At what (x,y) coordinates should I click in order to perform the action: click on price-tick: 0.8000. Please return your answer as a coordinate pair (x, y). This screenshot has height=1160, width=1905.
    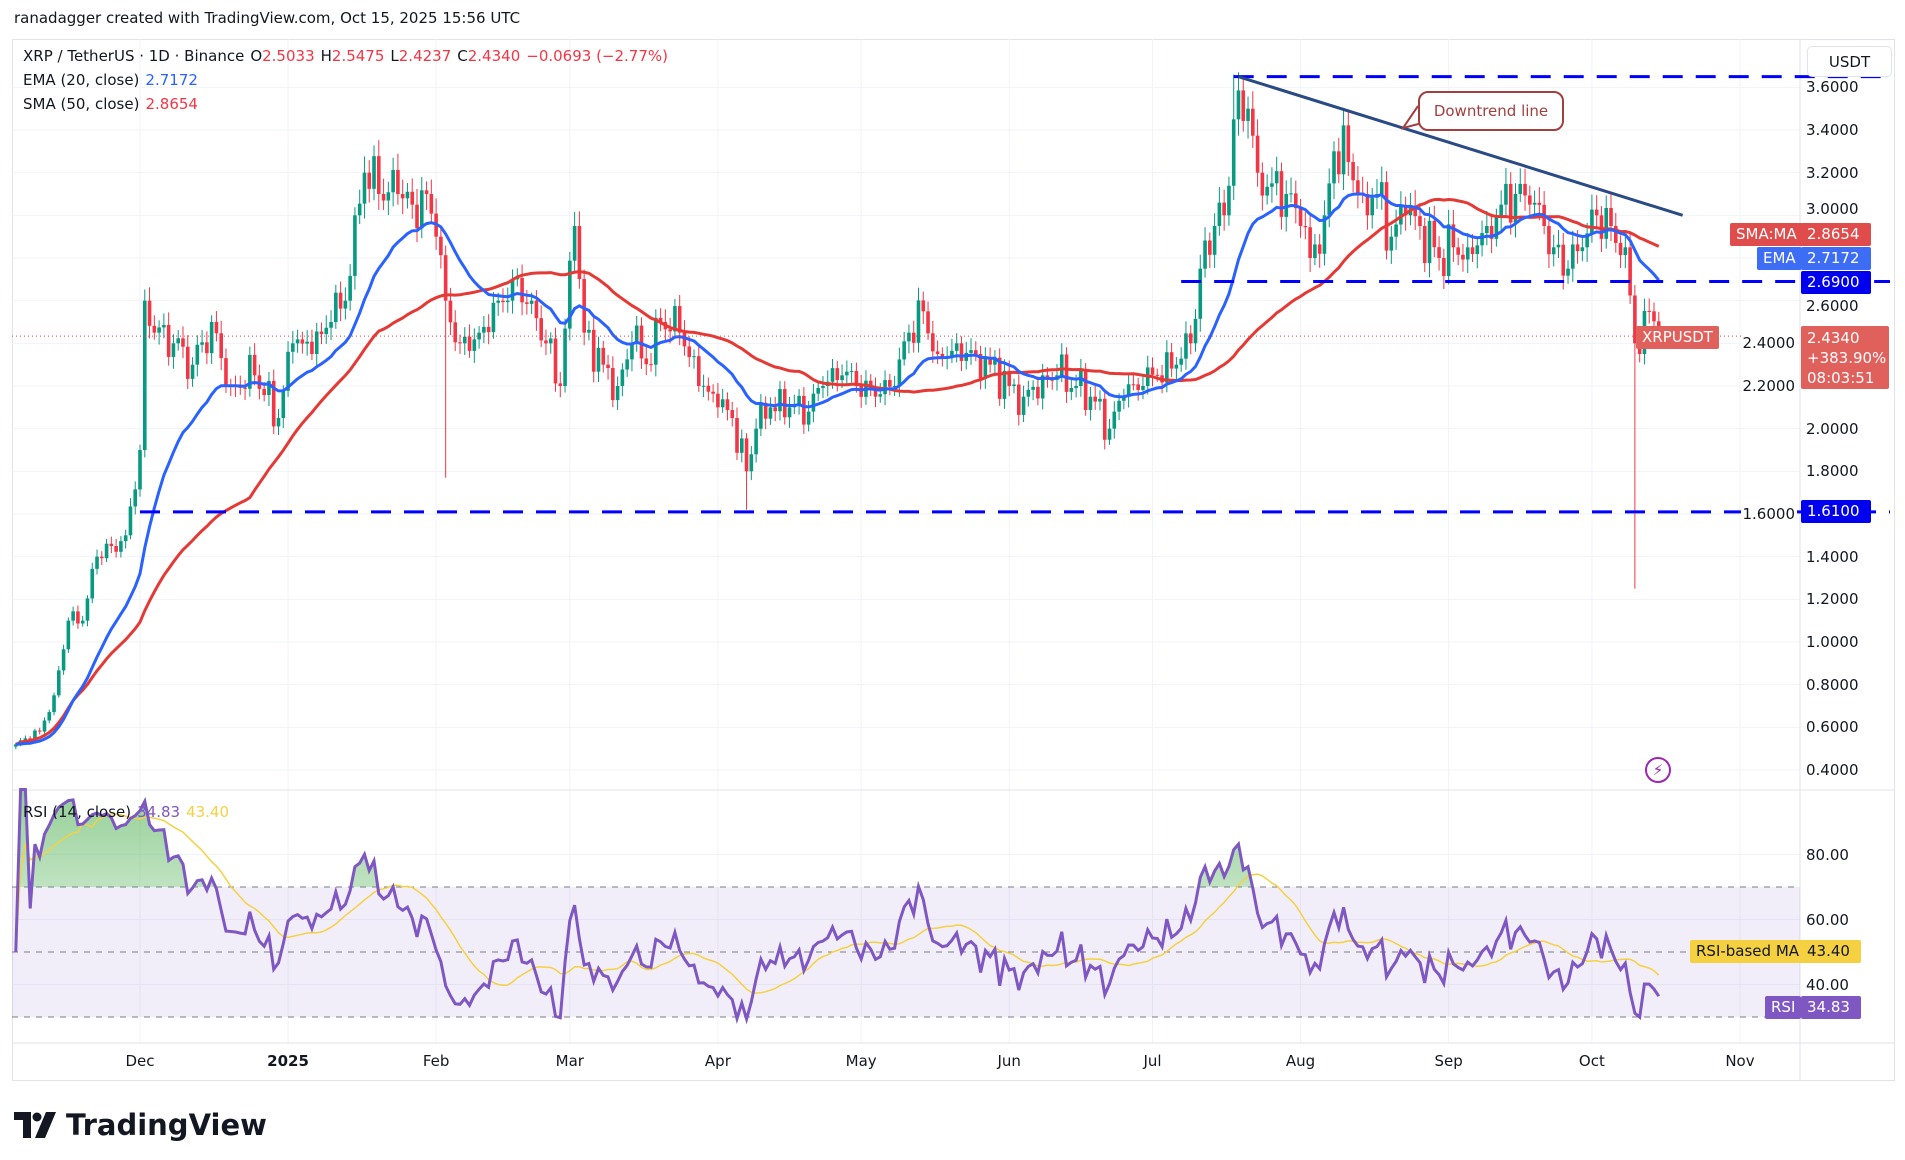
    Looking at the image, I should click on (1832, 684).